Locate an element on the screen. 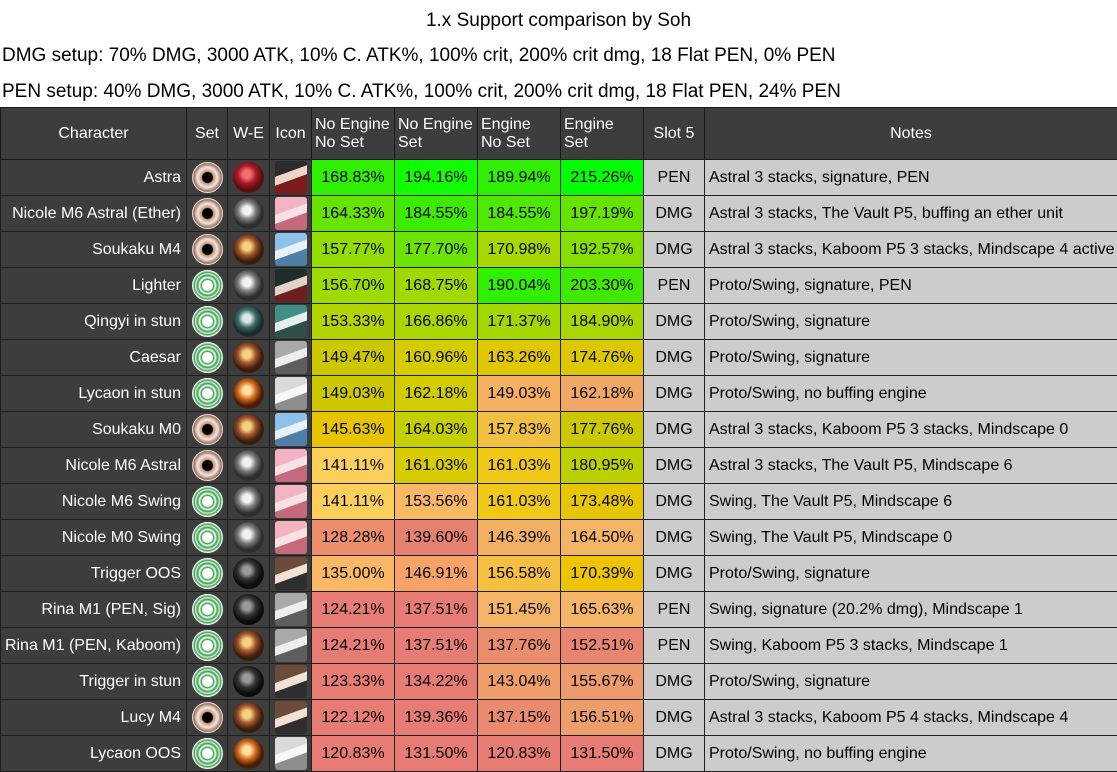 The image size is (1117, 772). col-header-character: Character is located at coordinates (94, 134).